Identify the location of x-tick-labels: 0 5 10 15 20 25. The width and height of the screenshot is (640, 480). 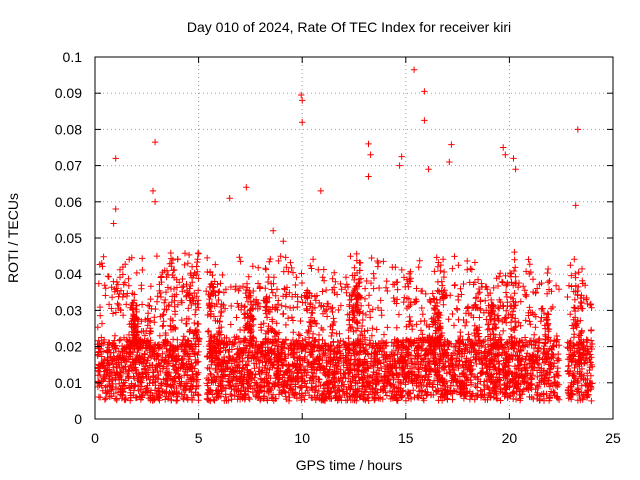
(356, 438).